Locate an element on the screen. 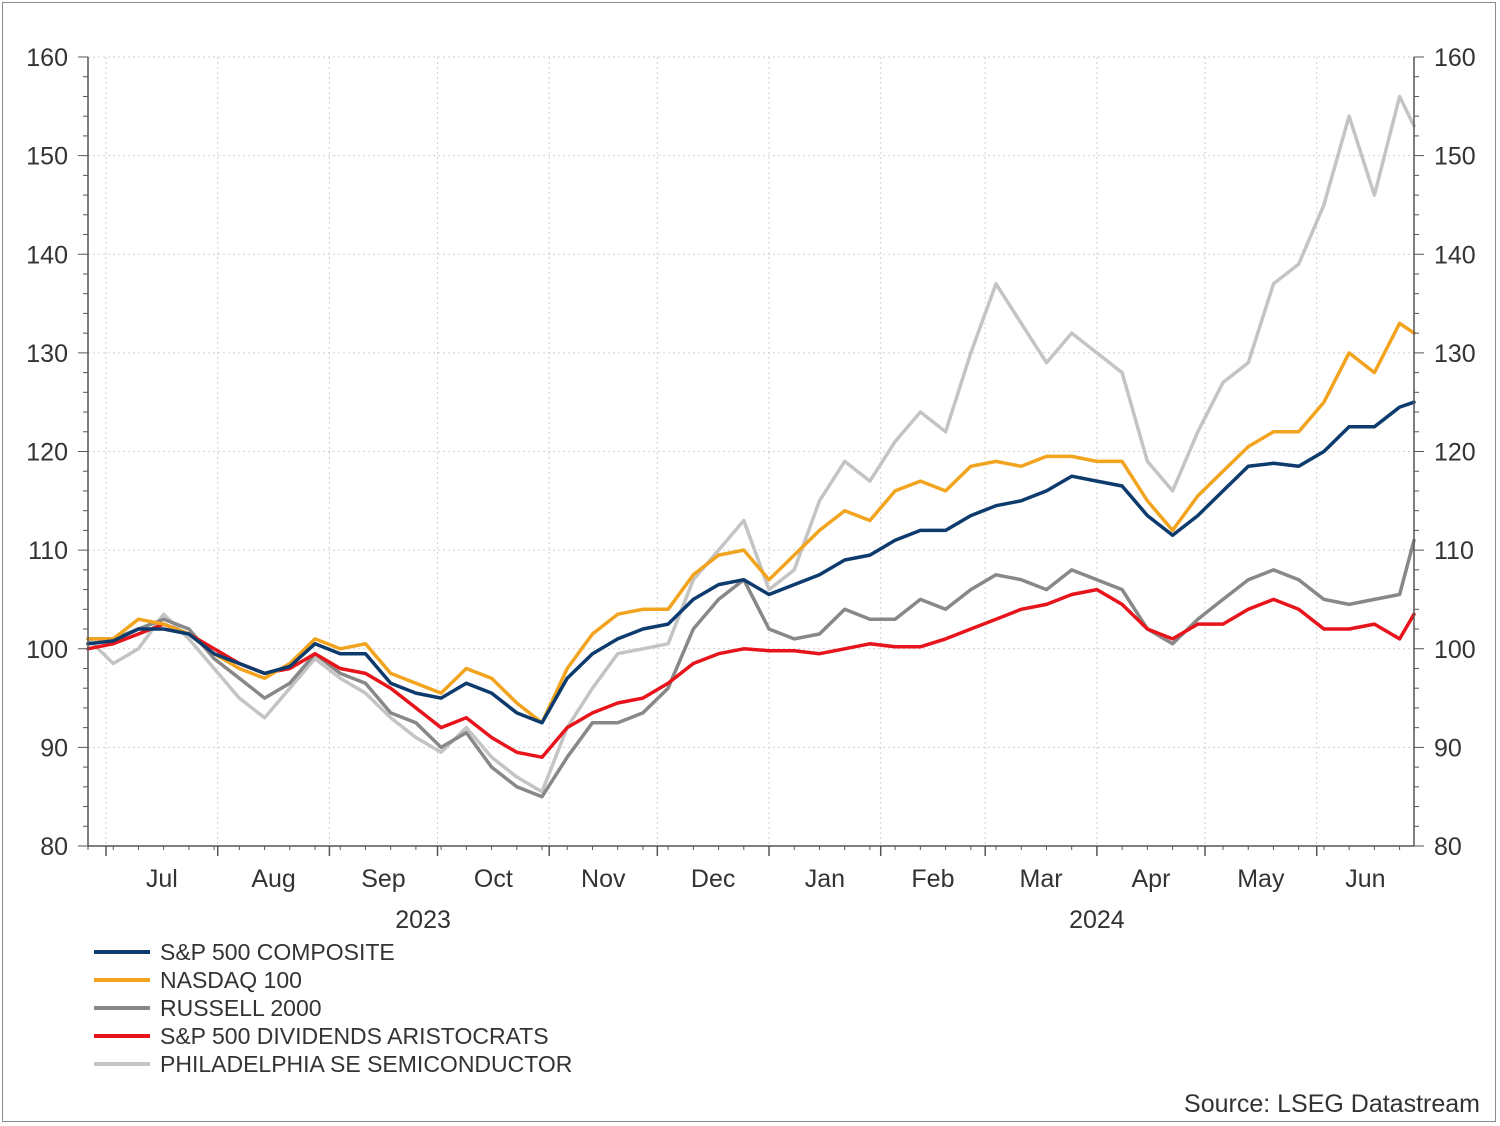 This screenshot has width=1500, height=1126. left-y-tick-label: 140 is located at coordinates (47, 255).